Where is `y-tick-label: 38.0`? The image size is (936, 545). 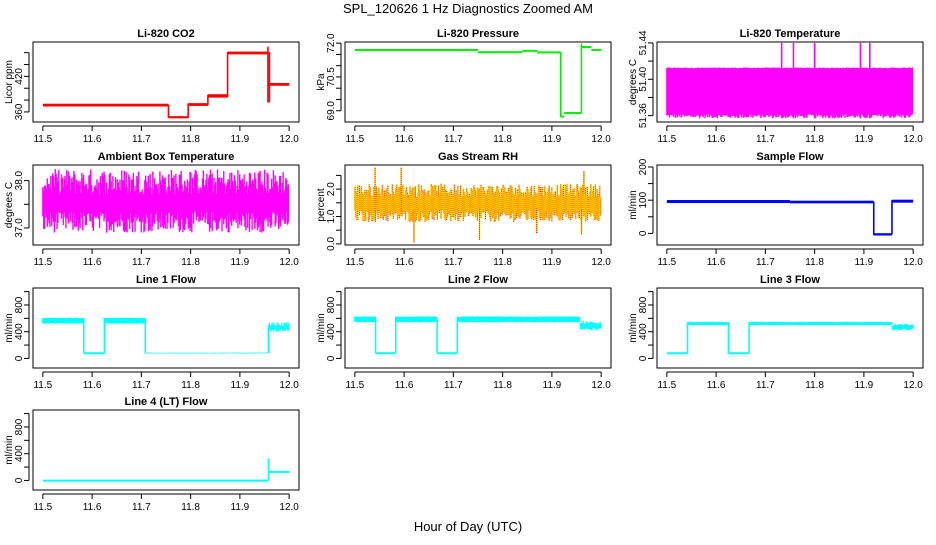 y-tick-label: 38.0 is located at coordinates (19, 180).